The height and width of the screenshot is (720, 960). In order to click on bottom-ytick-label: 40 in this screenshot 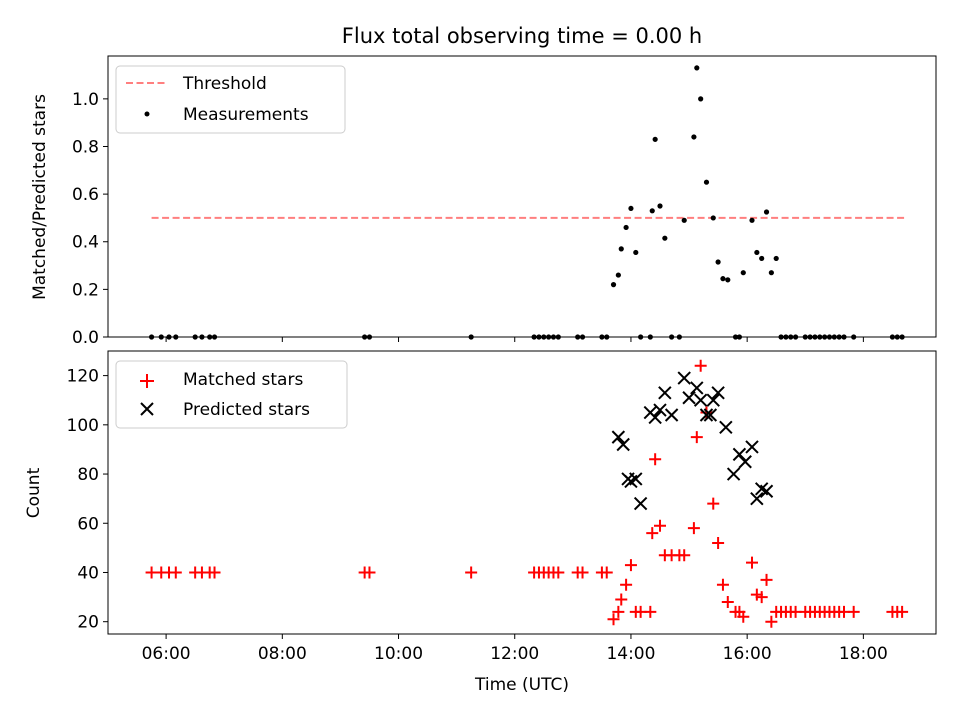, I will do `click(88, 573)`.